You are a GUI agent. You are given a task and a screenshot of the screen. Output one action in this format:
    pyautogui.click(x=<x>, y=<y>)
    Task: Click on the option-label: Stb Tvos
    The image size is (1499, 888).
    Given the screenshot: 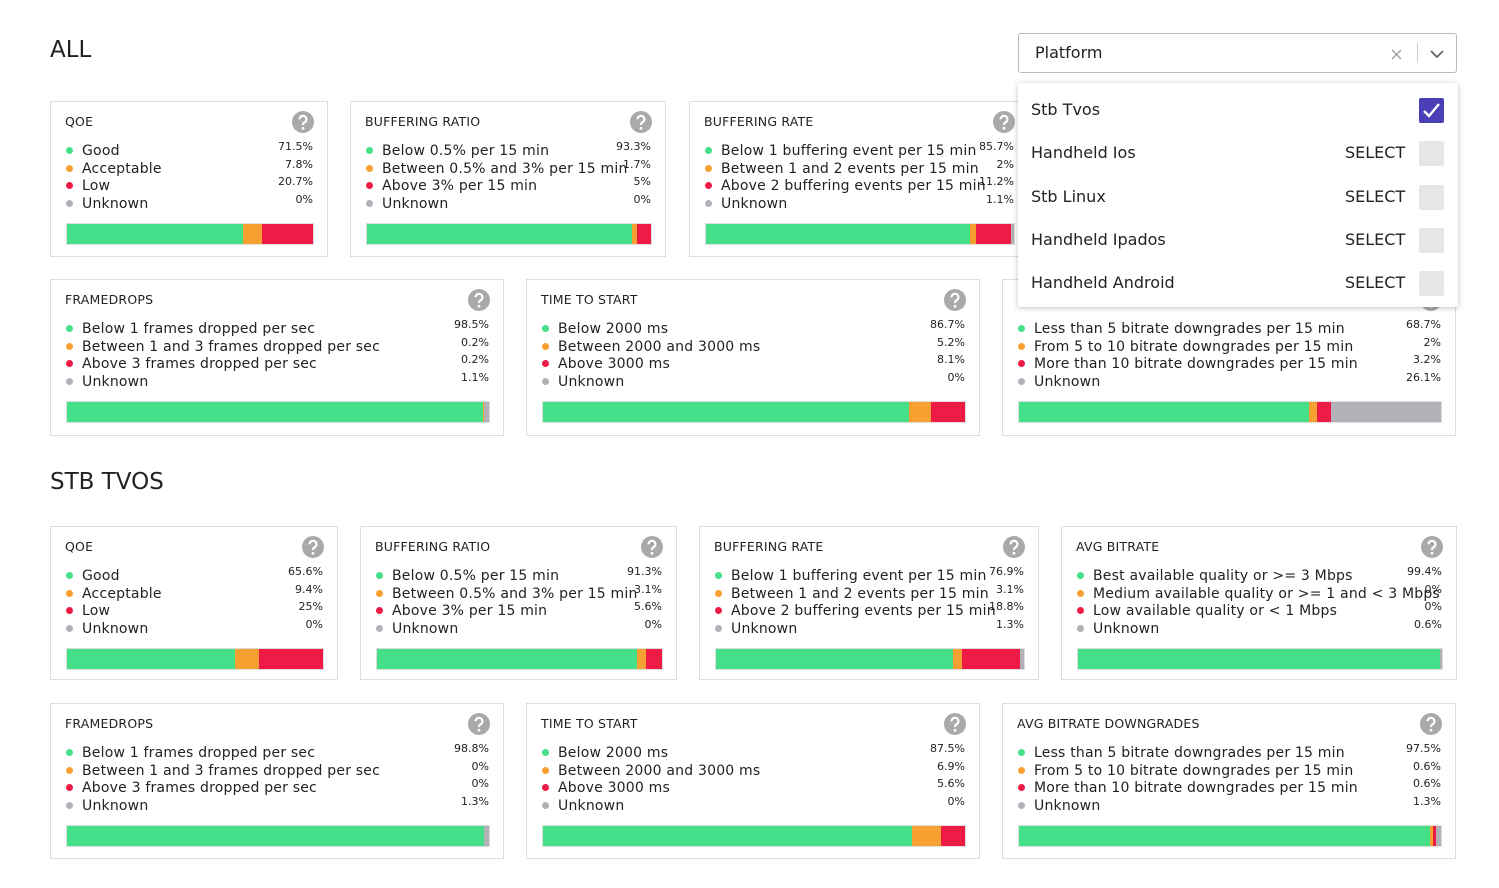 What is the action you would take?
    pyautogui.click(x=1066, y=109)
    